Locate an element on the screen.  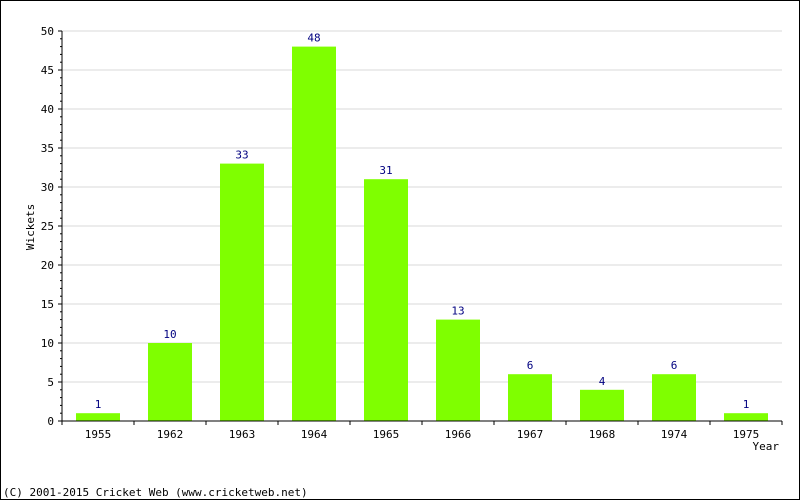
data-label: 31 is located at coordinates (385, 170).